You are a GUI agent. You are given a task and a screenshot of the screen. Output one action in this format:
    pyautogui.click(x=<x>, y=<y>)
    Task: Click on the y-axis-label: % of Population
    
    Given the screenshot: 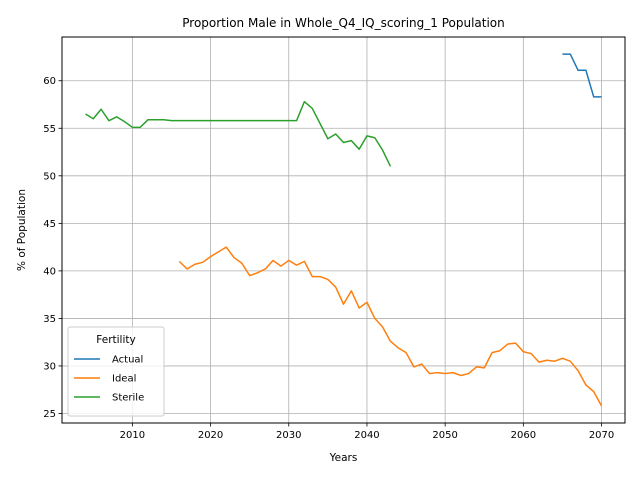 What is the action you would take?
    pyautogui.click(x=22, y=230)
    